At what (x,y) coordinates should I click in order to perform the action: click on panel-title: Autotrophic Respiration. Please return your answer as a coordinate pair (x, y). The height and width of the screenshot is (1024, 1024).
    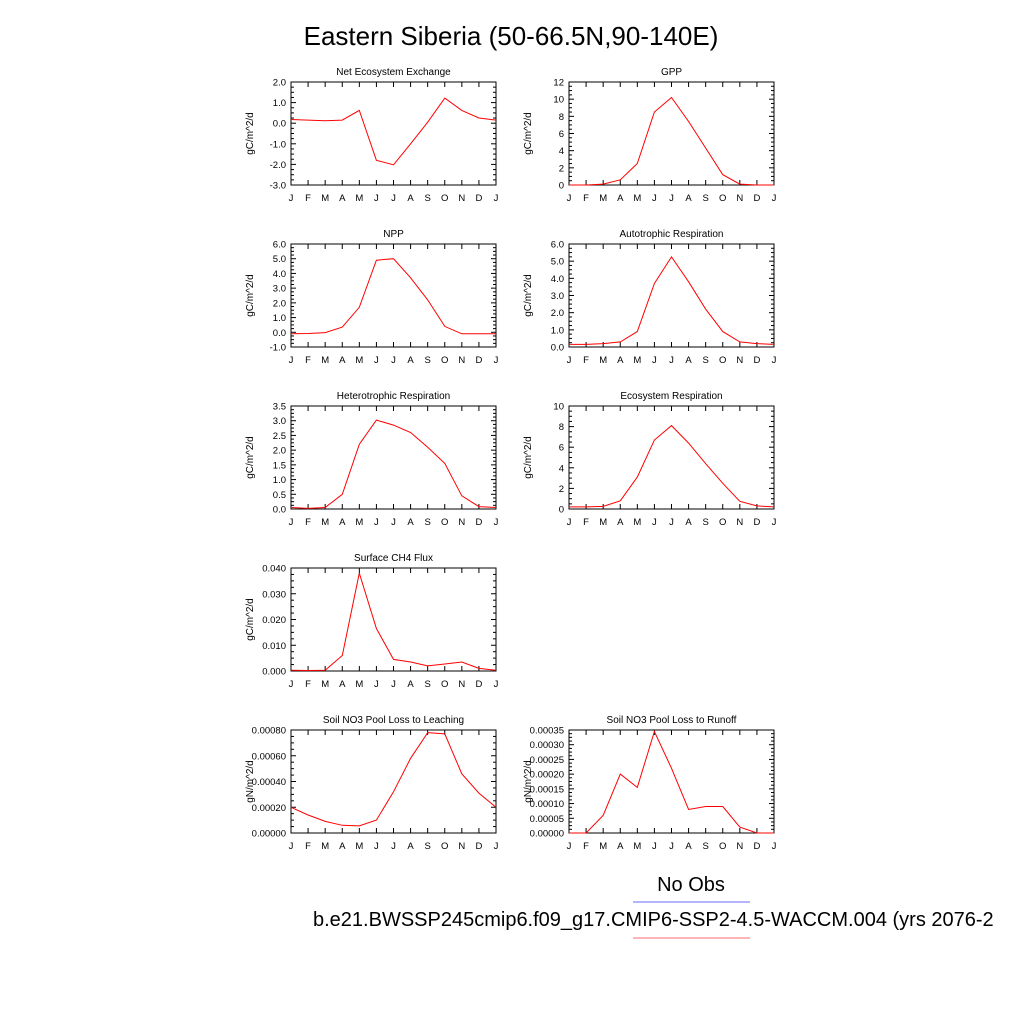
    Looking at the image, I should click on (672, 234).